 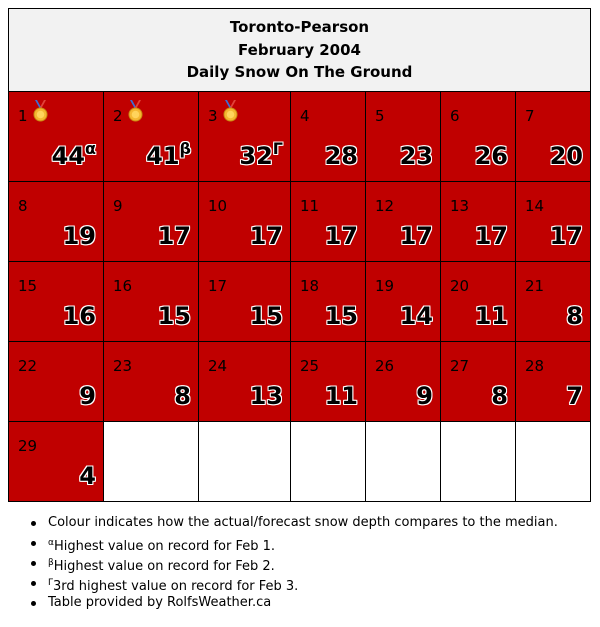 I want to click on day-cell: 10 17, so click(x=244, y=221).